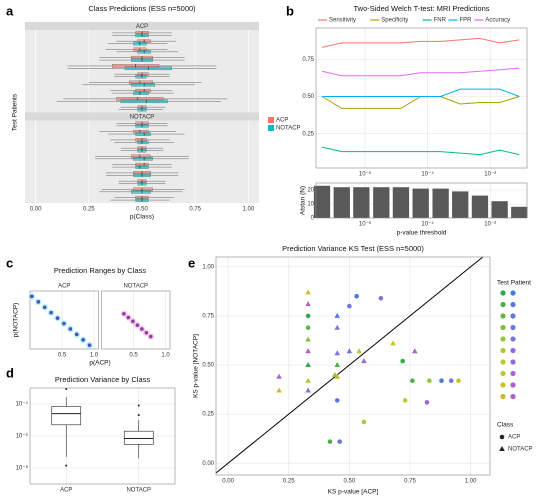 This screenshot has width=550, height=499. Describe the element at coordinates (22, 436) in the screenshot. I see `y-tick-label: 10⁻⁶` at that location.